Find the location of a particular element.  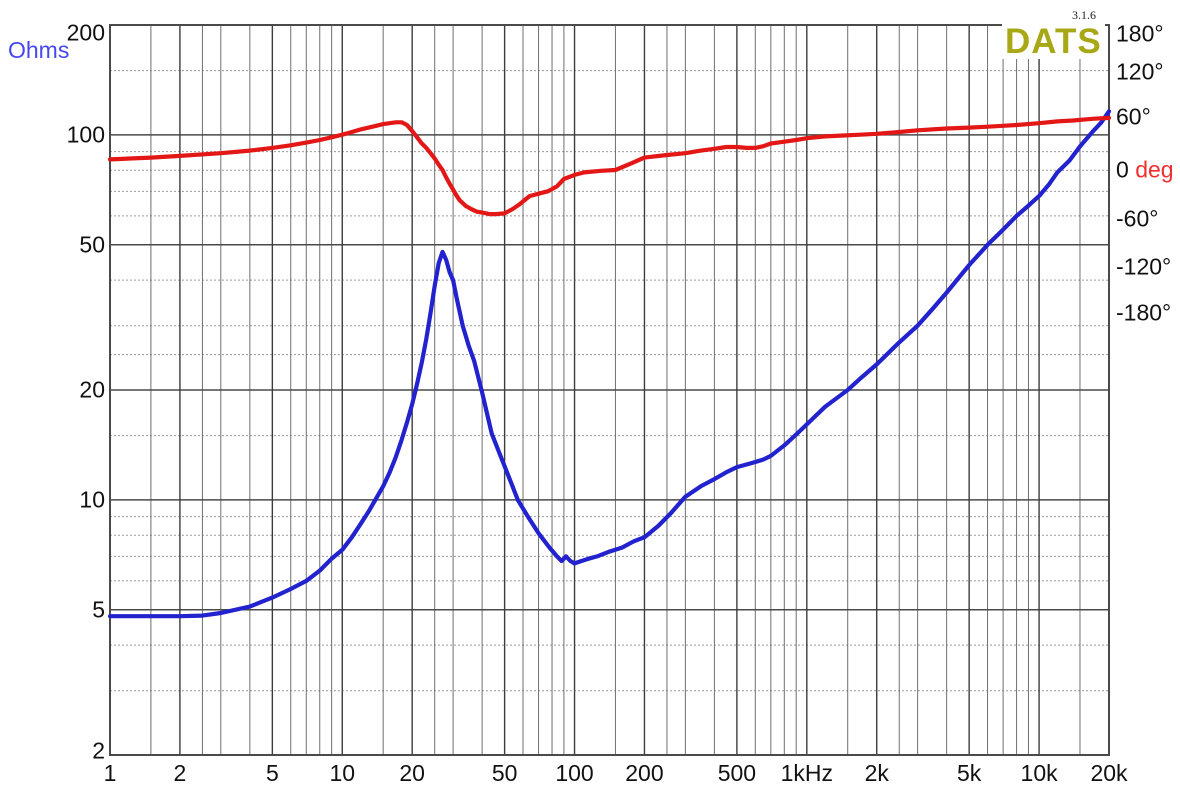

ohms-tick-label: 20 is located at coordinates (92, 389).